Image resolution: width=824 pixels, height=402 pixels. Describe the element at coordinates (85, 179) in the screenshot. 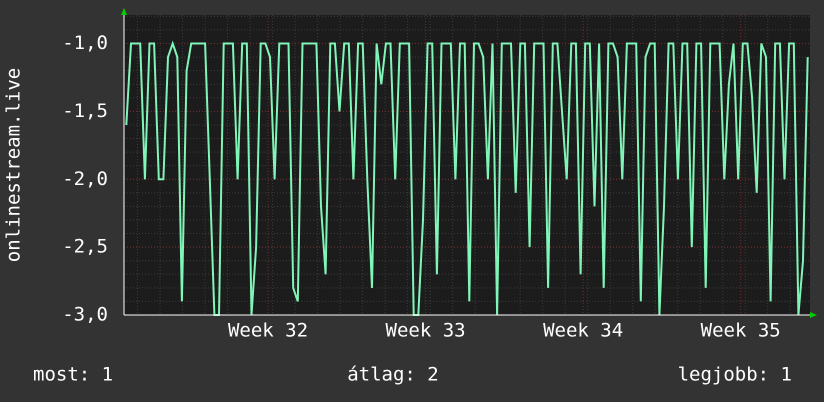

I see `y-tick-label: -2,0` at that location.